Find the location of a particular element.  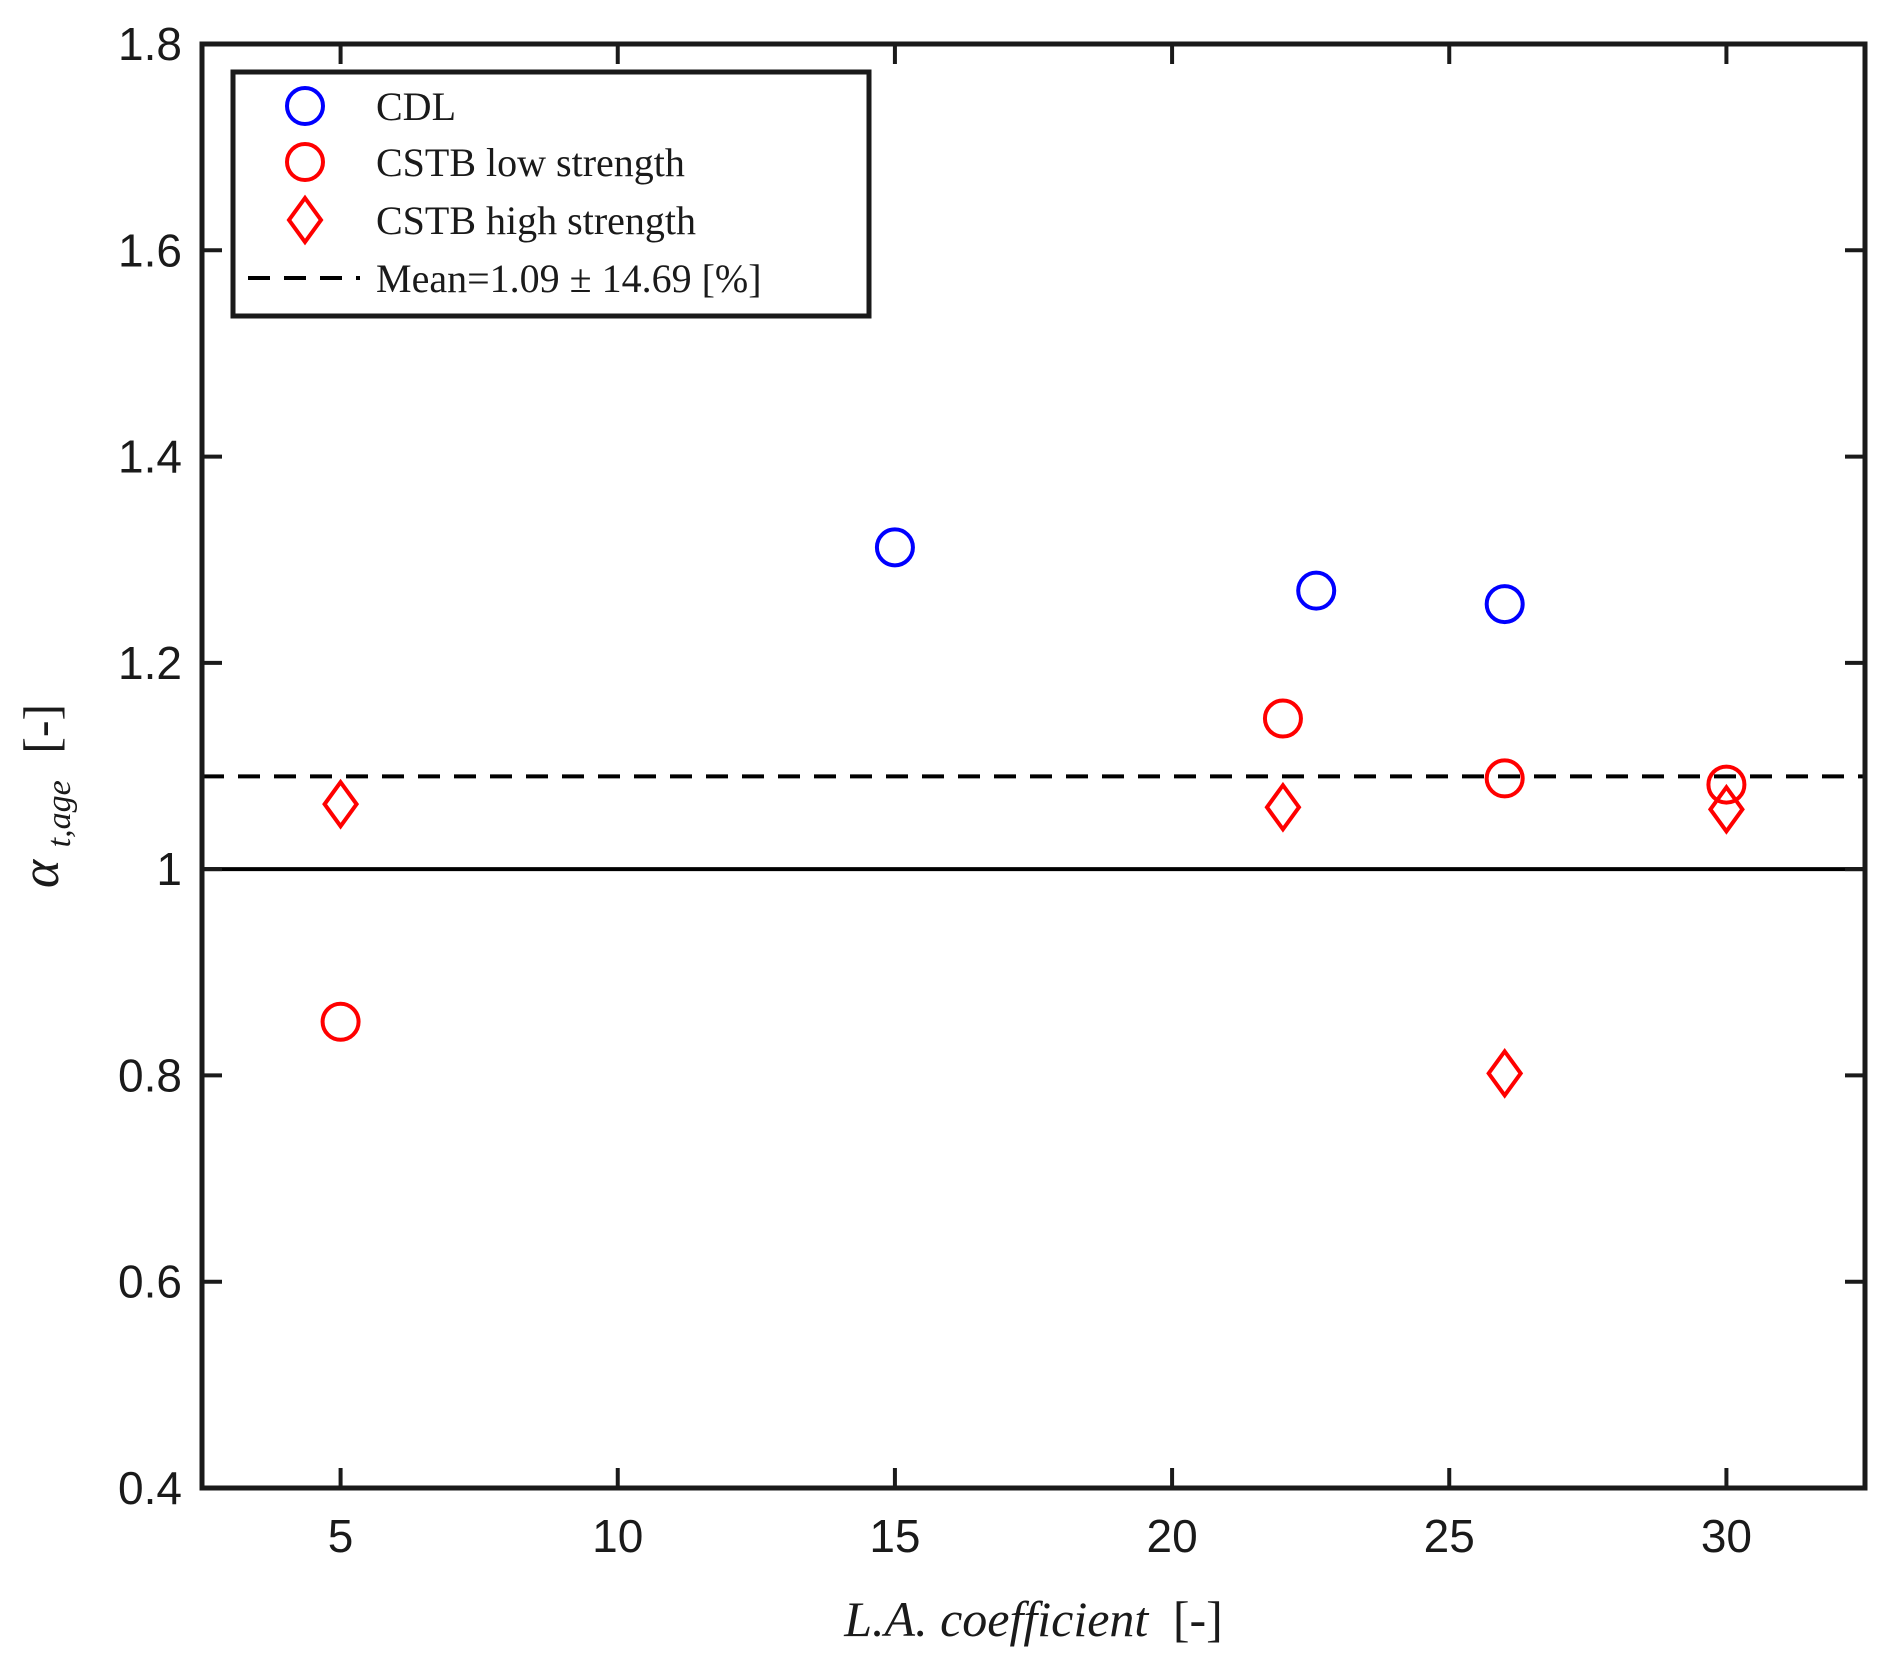

x-tick-label: 5 is located at coordinates (341, 1536).